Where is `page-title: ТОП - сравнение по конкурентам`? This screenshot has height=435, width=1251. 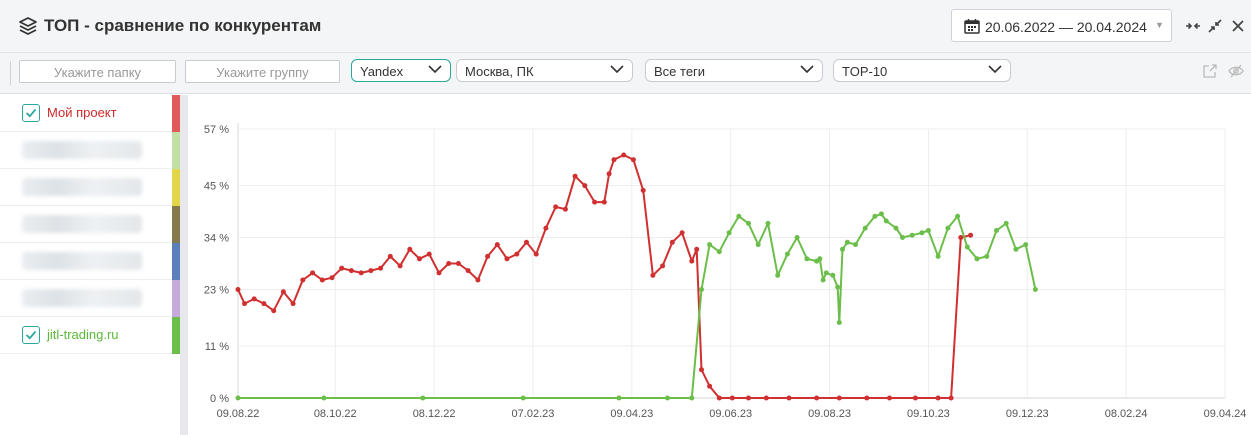
page-title: ТОП - сравнение по конкурентам is located at coordinates (183, 25).